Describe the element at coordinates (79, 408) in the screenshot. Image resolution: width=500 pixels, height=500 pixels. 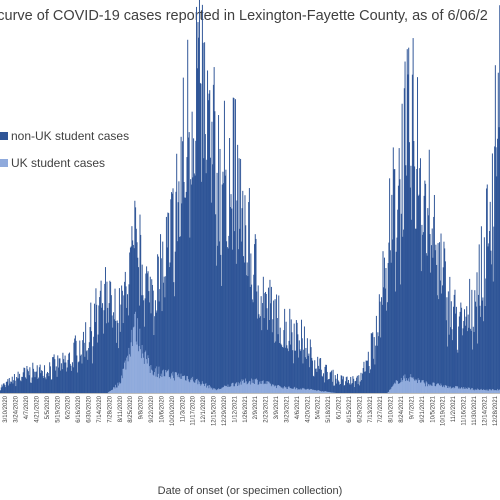
I see `x-tick-label: 6/16/2020` at that location.